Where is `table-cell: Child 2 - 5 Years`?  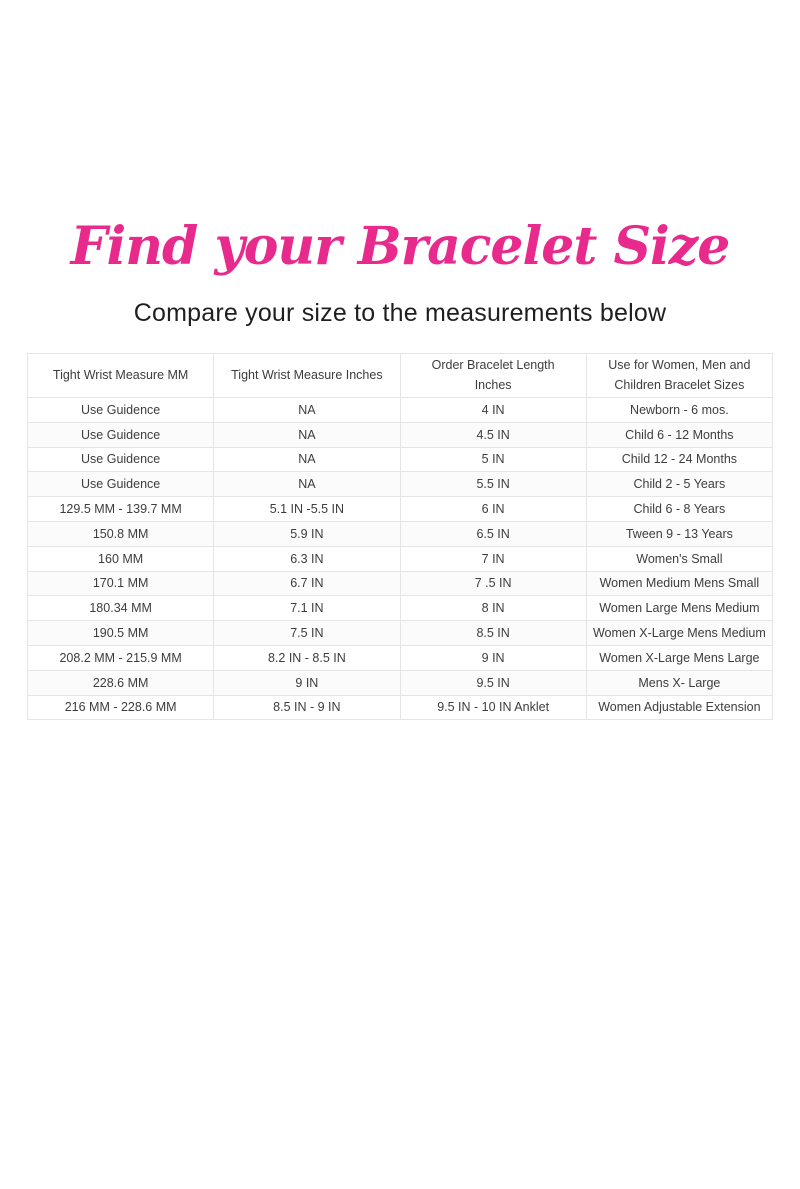 table-cell: Child 2 - 5 Years is located at coordinates (679, 484).